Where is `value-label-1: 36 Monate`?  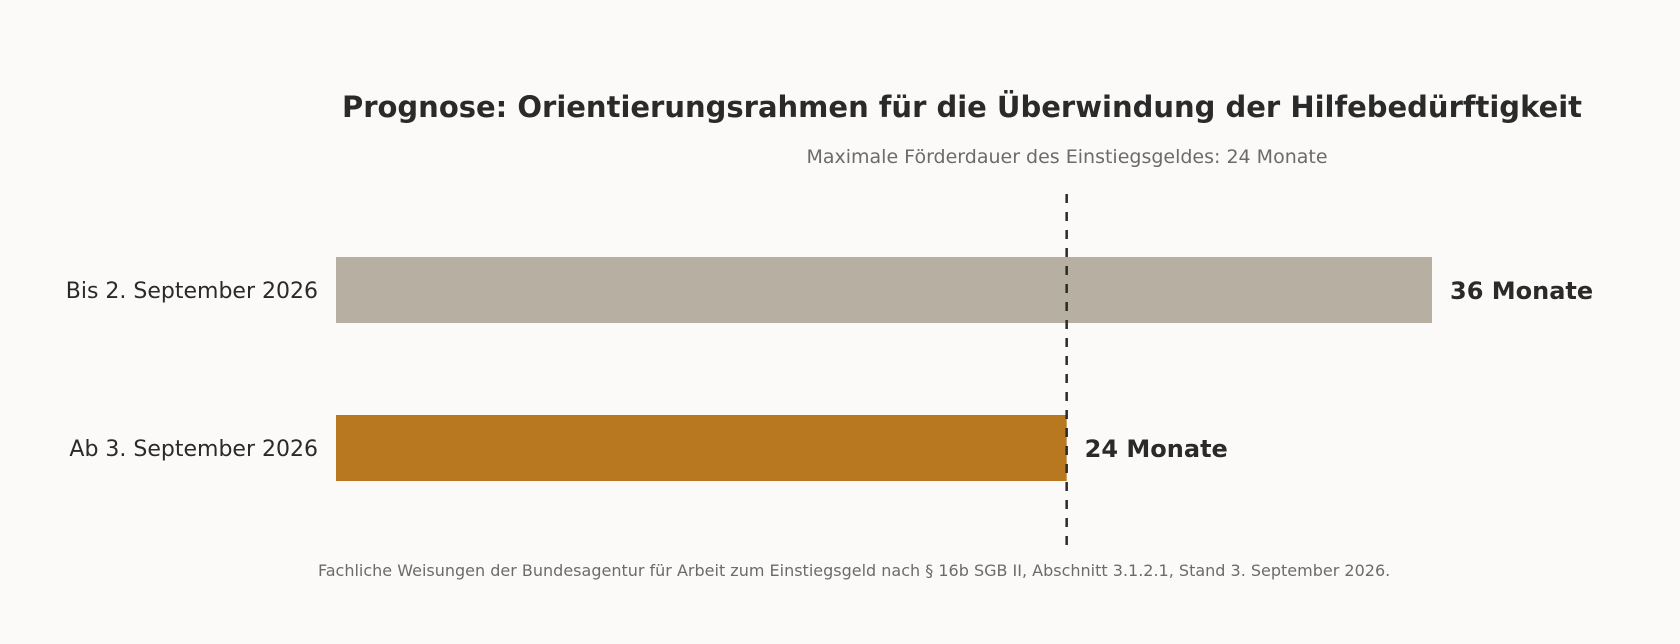 value-label-1: 36 Monate is located at coordinates (1521, 291).